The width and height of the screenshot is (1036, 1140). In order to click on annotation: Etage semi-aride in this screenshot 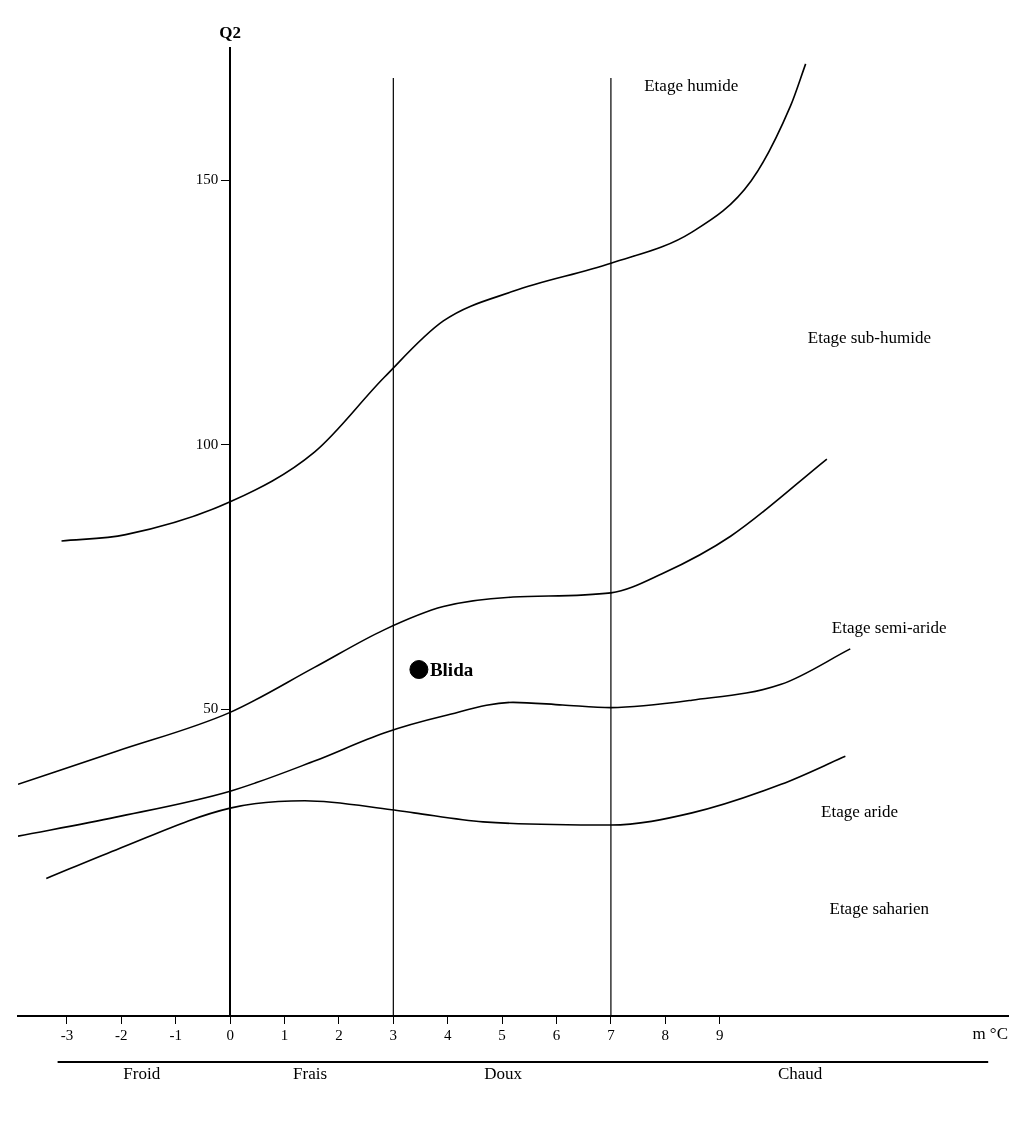, I will do `click(889, 628)`.